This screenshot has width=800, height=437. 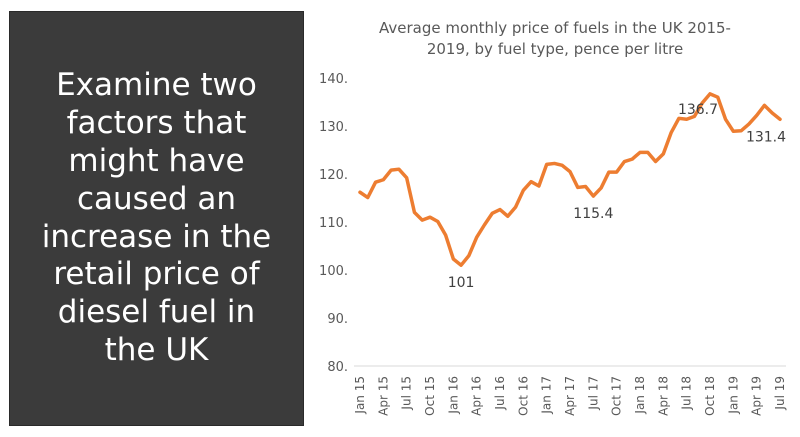 What do you see at coordinates (523, 396) in the screenshot?
I see `x-tick-label: Oct 16` at bounding box center [523, 396].